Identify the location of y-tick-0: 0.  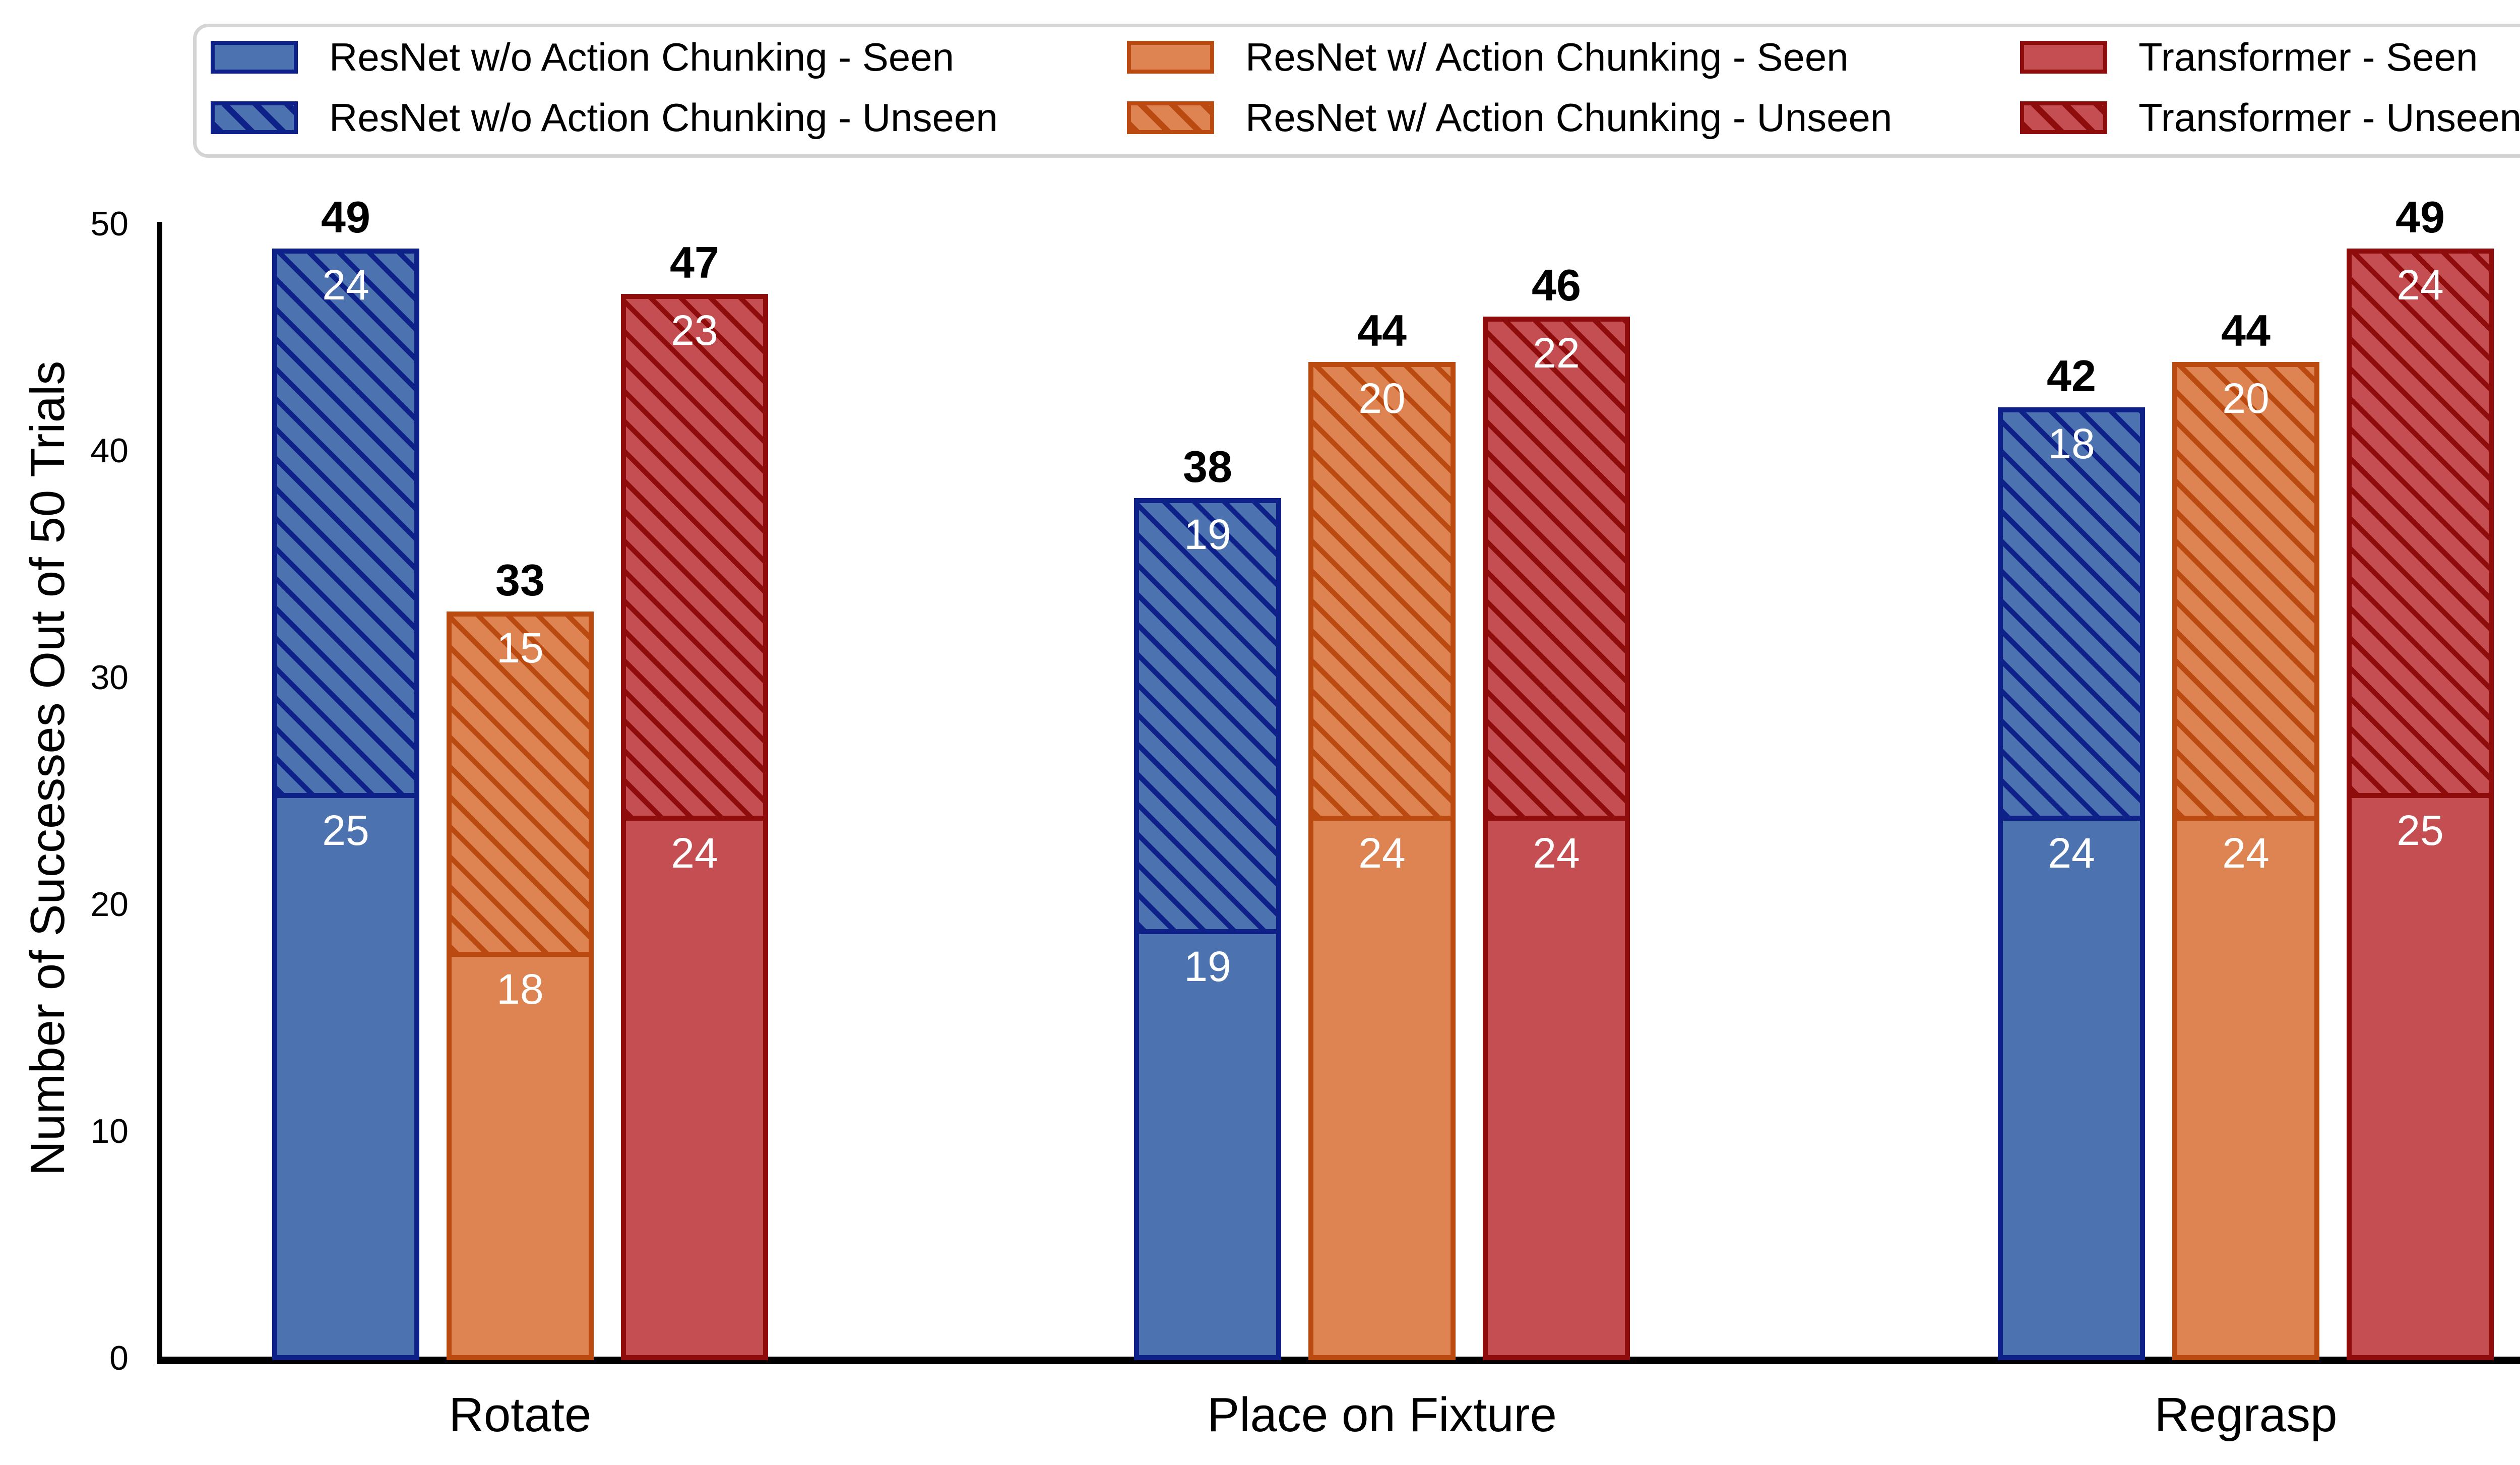
(119, 1358).